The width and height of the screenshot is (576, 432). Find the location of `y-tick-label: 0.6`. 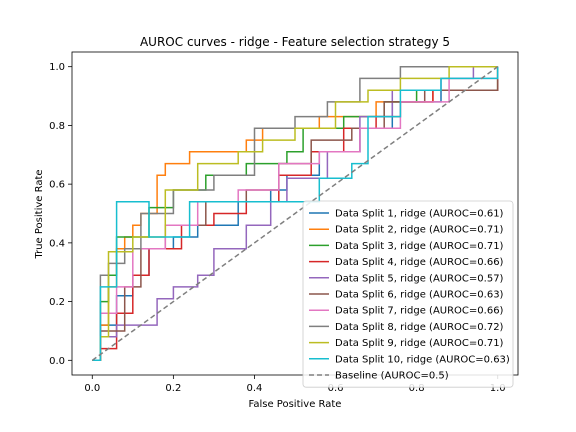

y-tick-label: 0.6 is located at coordinates (57, 185).